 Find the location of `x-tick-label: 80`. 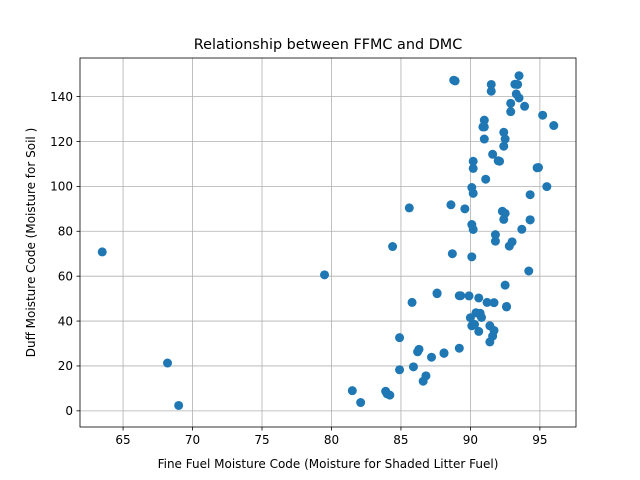

x-tick-label: 80 is located at coordinates (331, 440).